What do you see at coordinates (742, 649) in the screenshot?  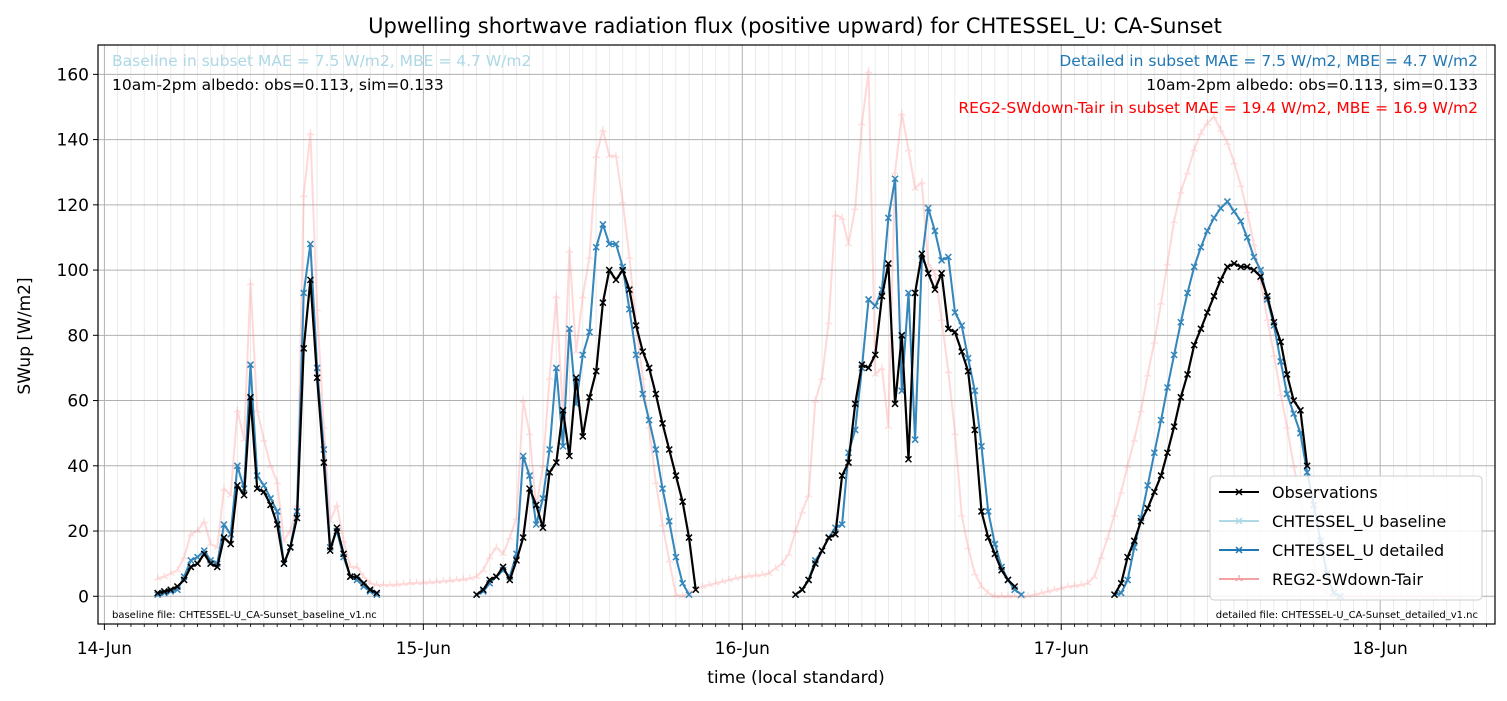 I see `x-tick-label: 16-Jun` at bounding box center [742, 649].